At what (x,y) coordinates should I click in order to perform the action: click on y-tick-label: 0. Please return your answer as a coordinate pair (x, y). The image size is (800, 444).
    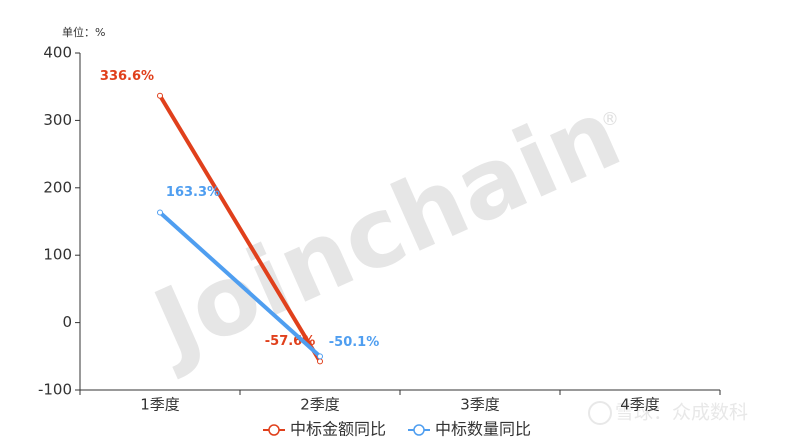
    Looking at the image, I should click on (67, 322).